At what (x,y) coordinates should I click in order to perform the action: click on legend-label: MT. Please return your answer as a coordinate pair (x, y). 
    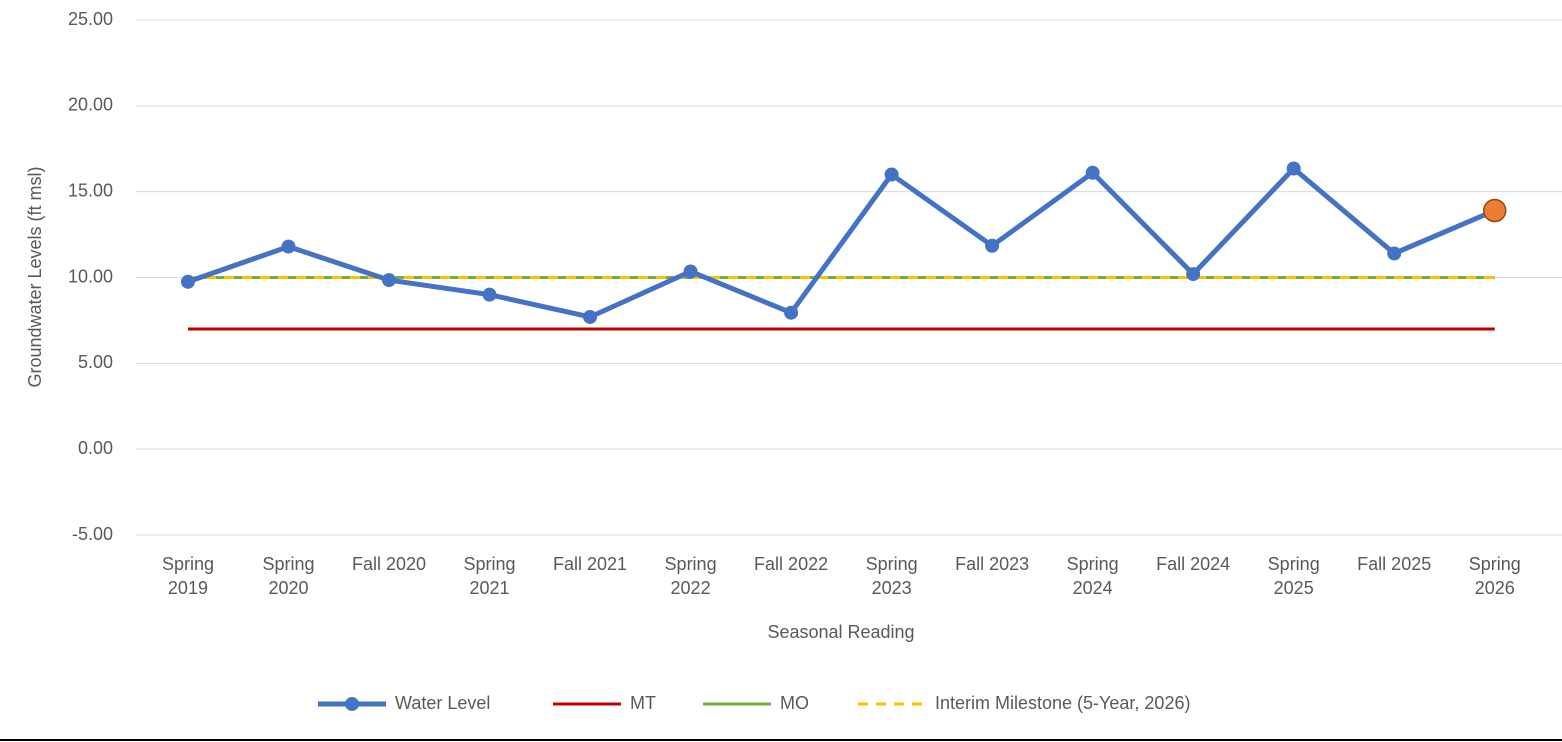
    Looking at the image, I should click on (643, 703).